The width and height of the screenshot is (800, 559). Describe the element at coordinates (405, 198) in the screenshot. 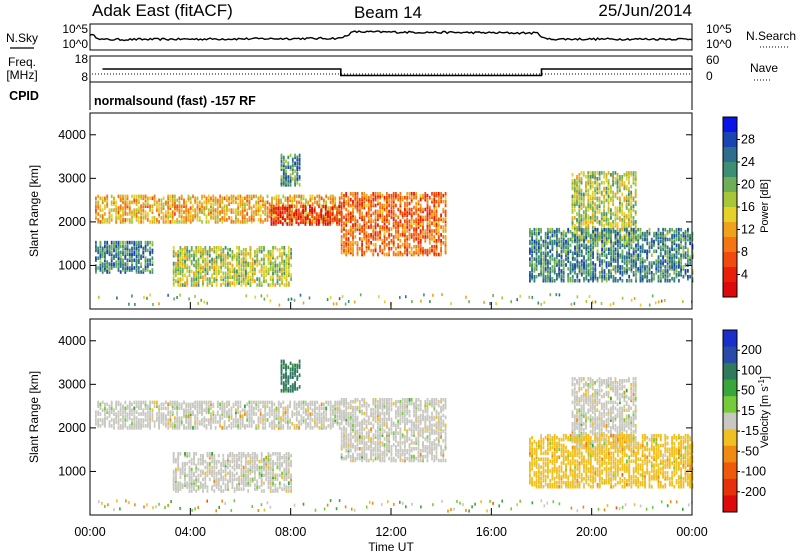

I see `cell-power-cells-2089` at that location.